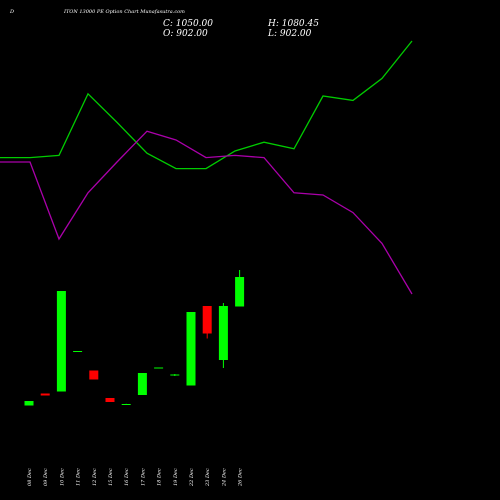  I want to click on chart-corner-tag: D, so click(12, 12).